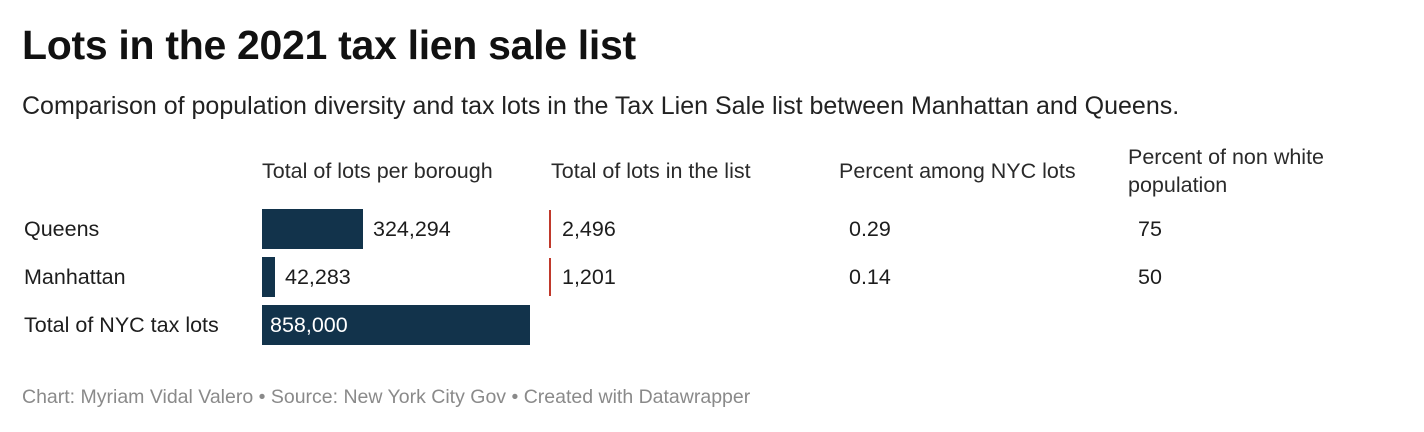 The image size is (1424, 432). I want to click on bar-value-total-nyc: 858,000, so click(309, 325).